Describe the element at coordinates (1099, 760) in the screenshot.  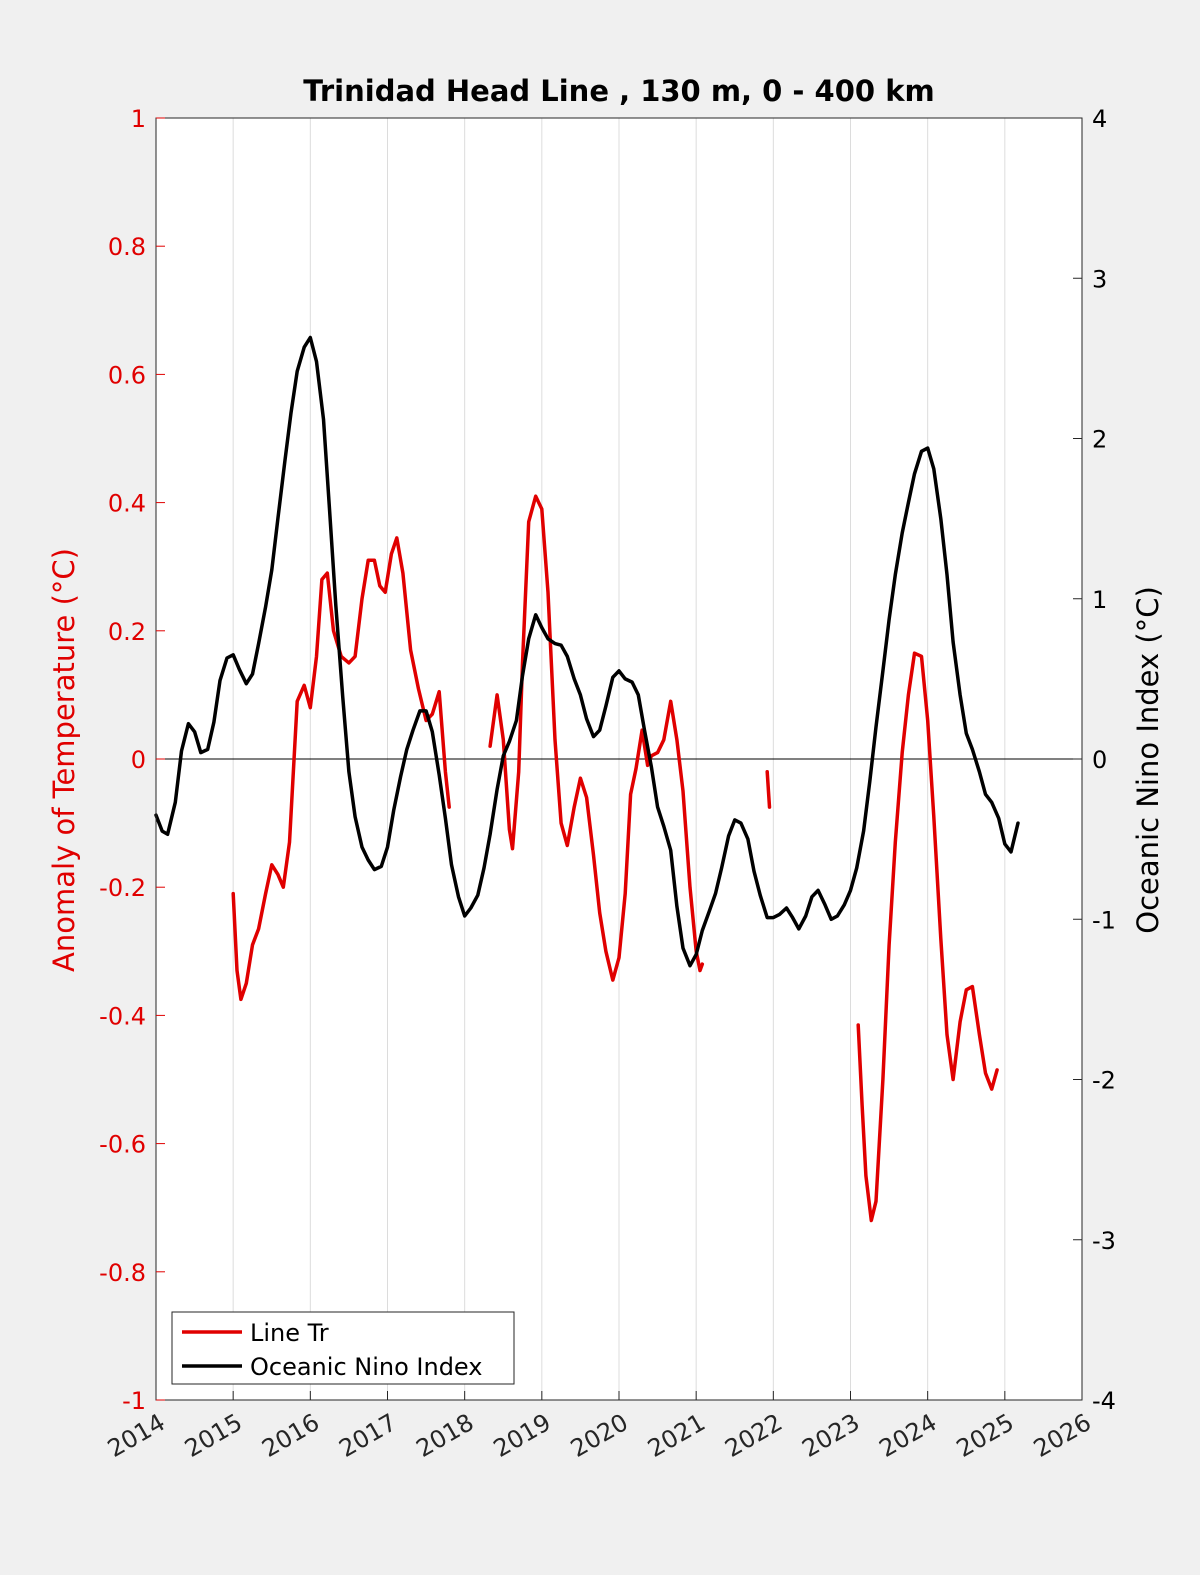
I see `y-right-tick-label: 0` at that location.